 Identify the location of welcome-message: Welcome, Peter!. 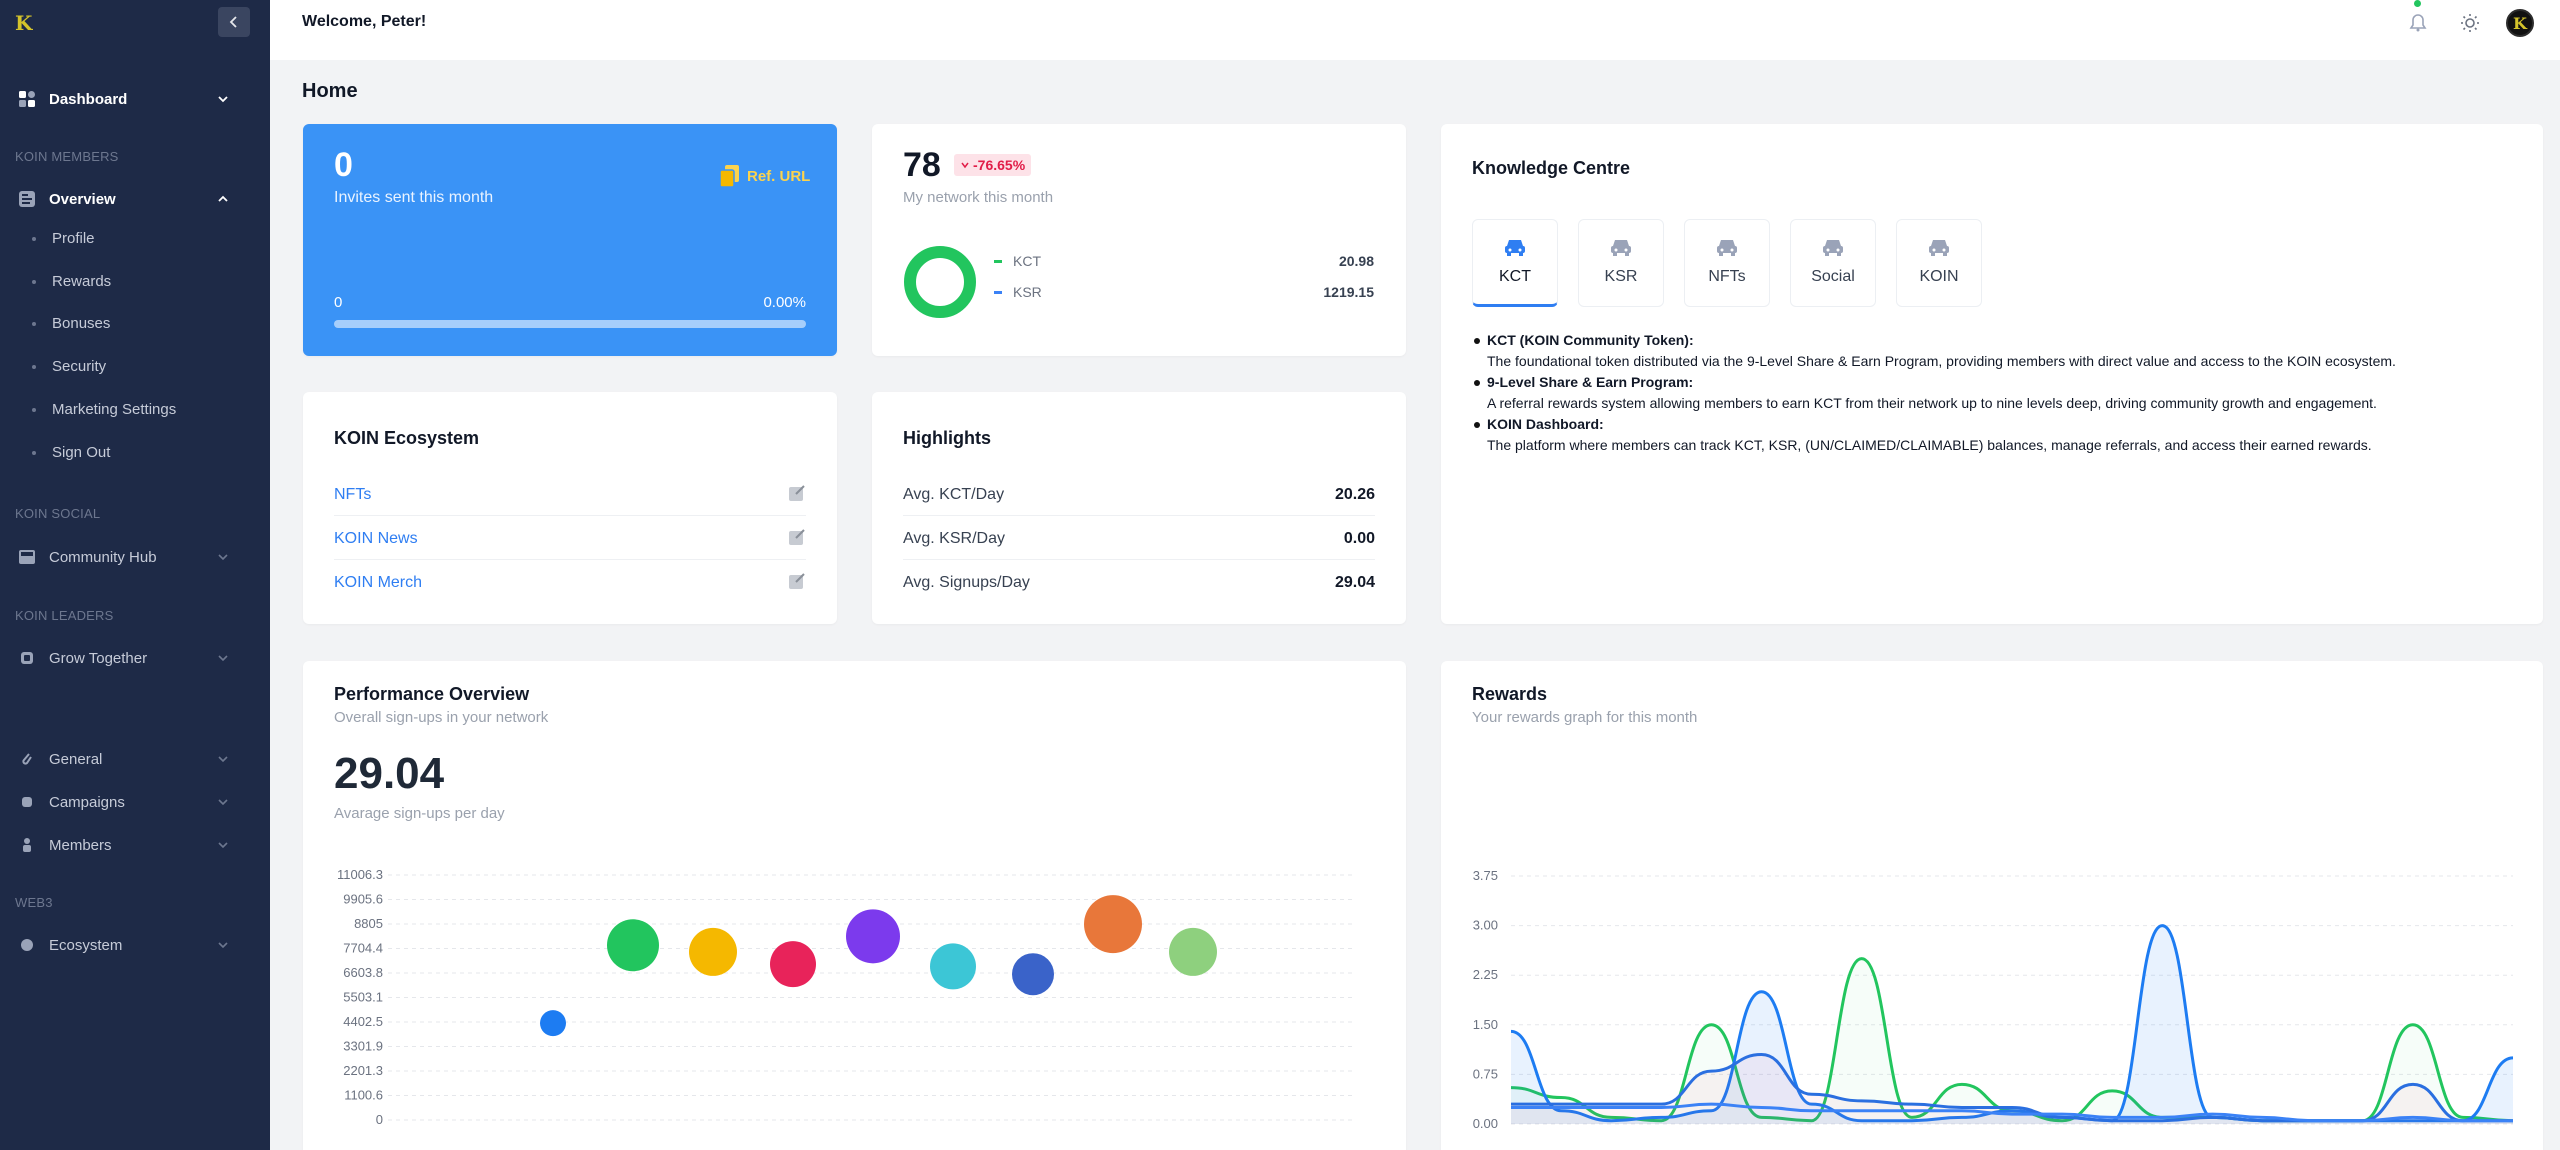
(364, 21).